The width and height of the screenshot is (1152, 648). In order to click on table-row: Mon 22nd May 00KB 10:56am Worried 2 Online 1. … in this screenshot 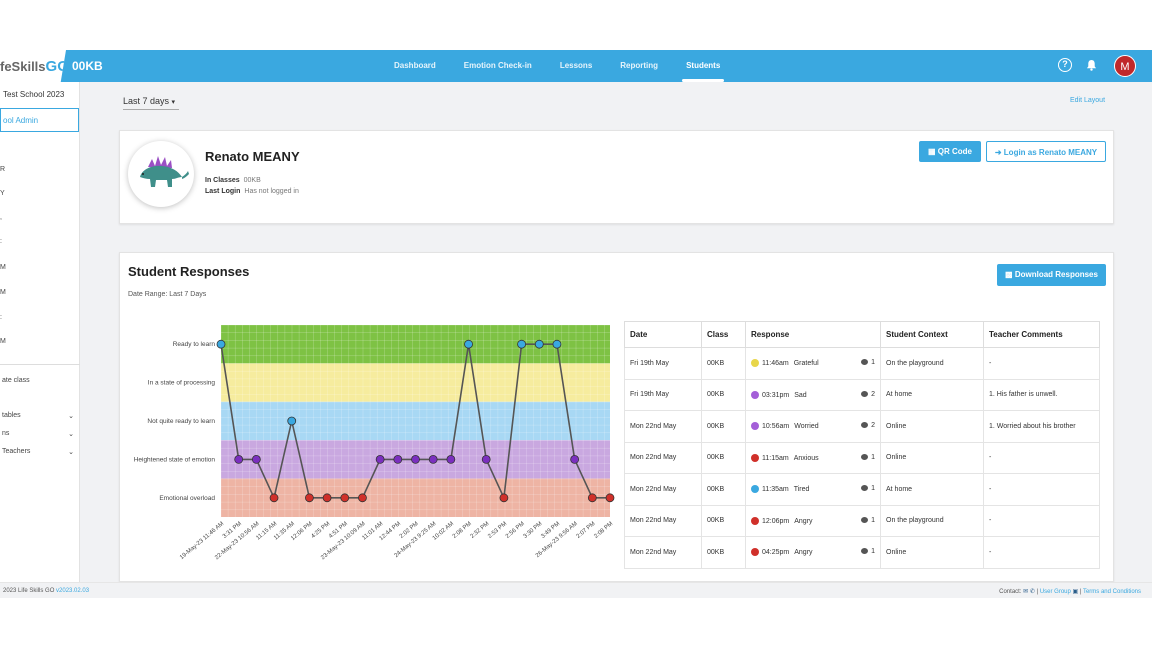, I will do `click(862, 426)`.